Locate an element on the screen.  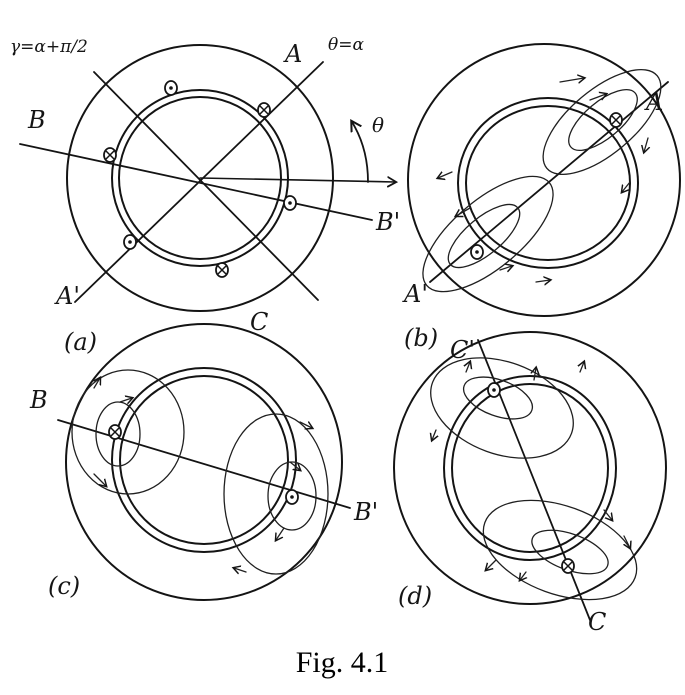
panel-c-conductor-b-prime is located at coordinates (292, 497).